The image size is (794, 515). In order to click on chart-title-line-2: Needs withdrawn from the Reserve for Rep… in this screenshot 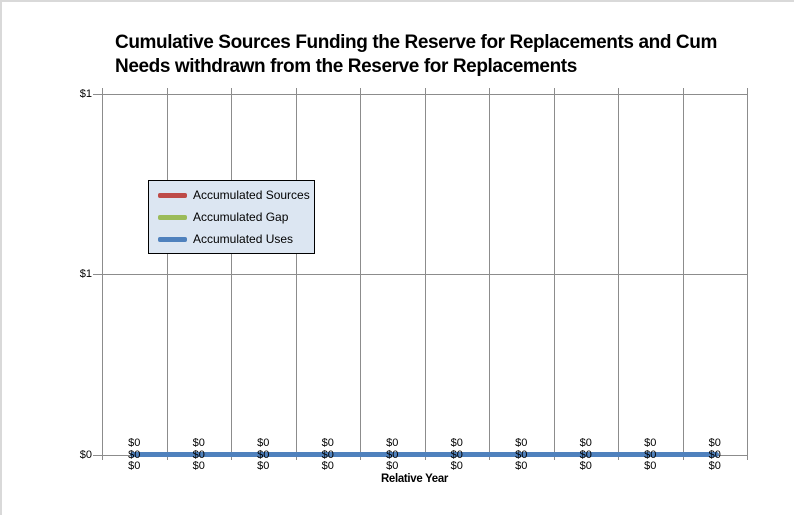, I will do `click(346, 66)`.